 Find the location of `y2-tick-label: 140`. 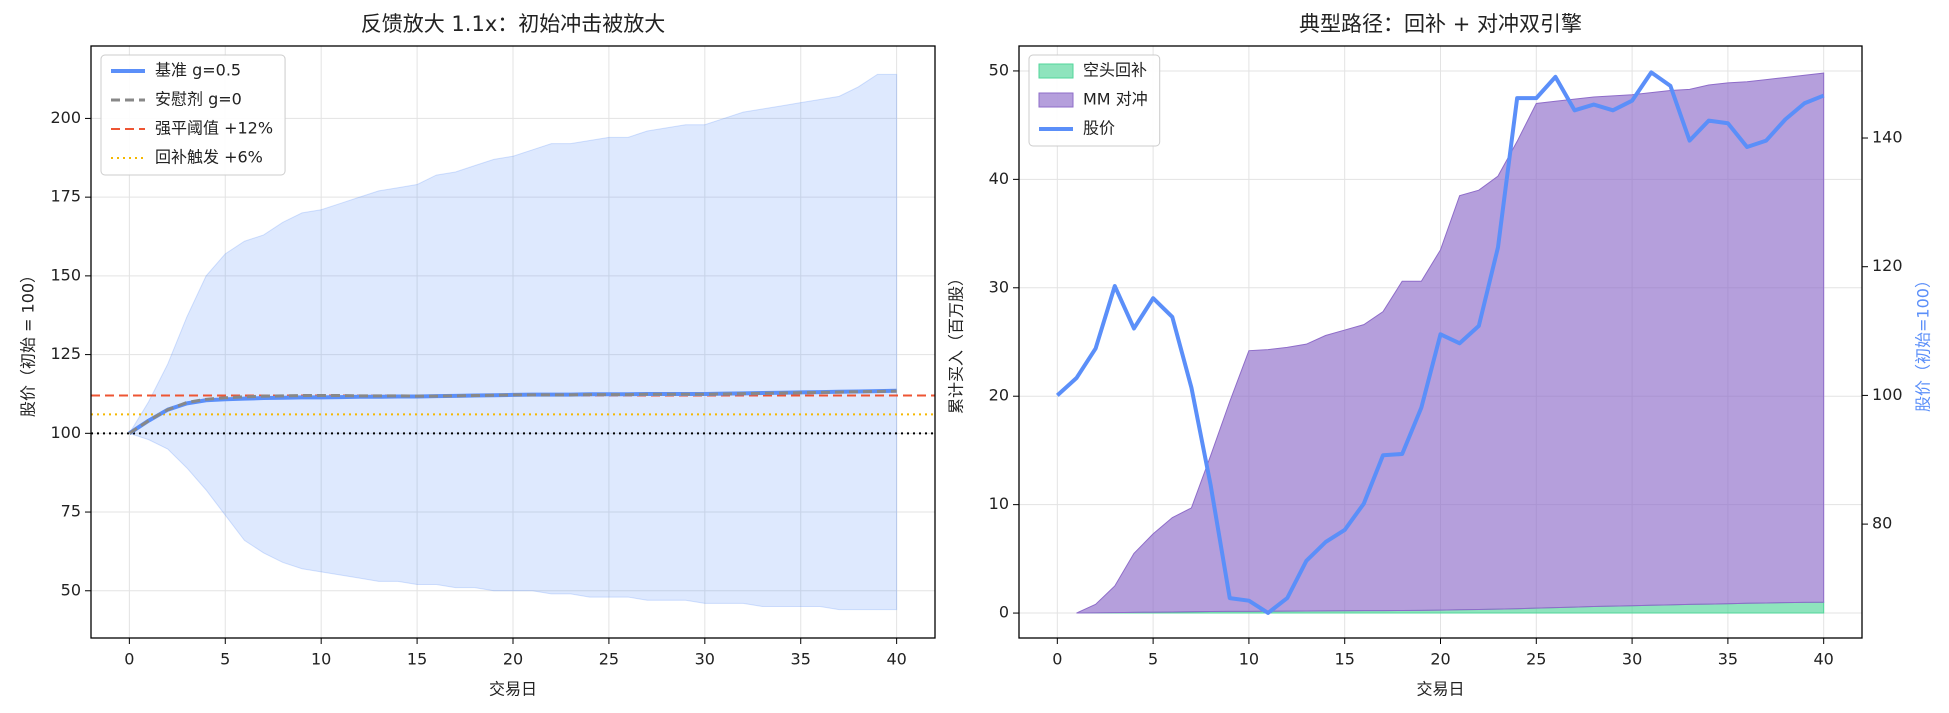

y2-tick-label: 140 is located at coordinates (1887, 137).